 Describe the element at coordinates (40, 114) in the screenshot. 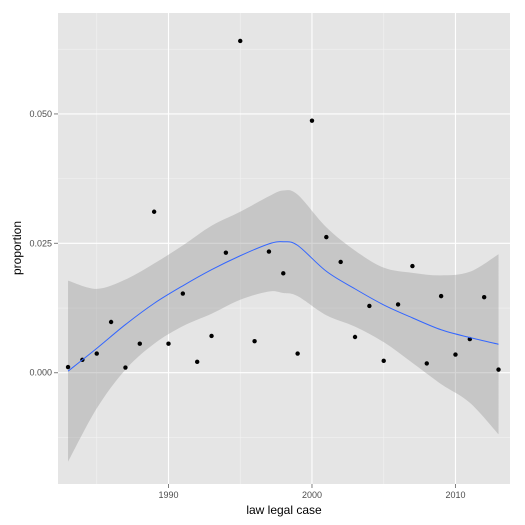

I see `y-tick-label: 0.050` at that location.